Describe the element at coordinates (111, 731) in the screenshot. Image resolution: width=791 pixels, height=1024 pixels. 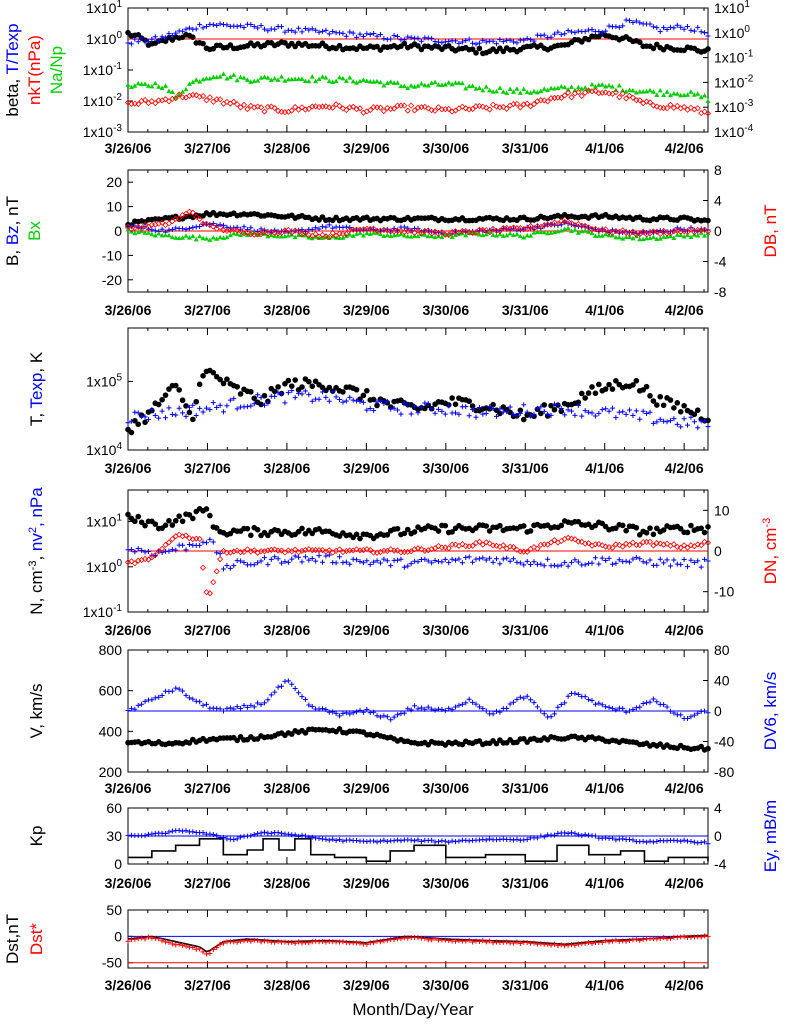
I see `tick-label: 400` at that location.